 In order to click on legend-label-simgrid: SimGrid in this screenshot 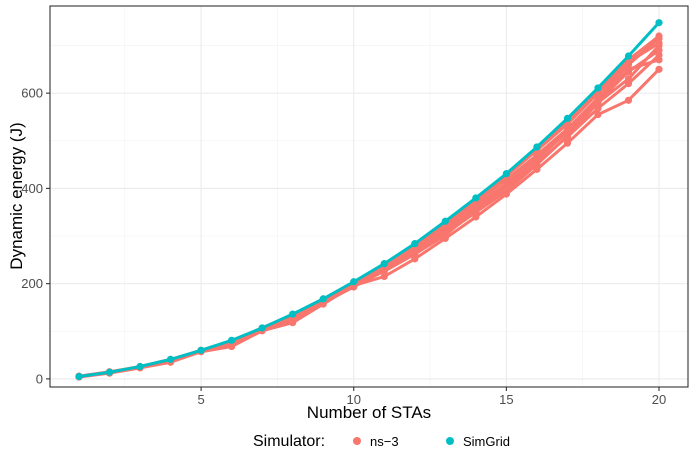, I will do `click(486, 441)`.